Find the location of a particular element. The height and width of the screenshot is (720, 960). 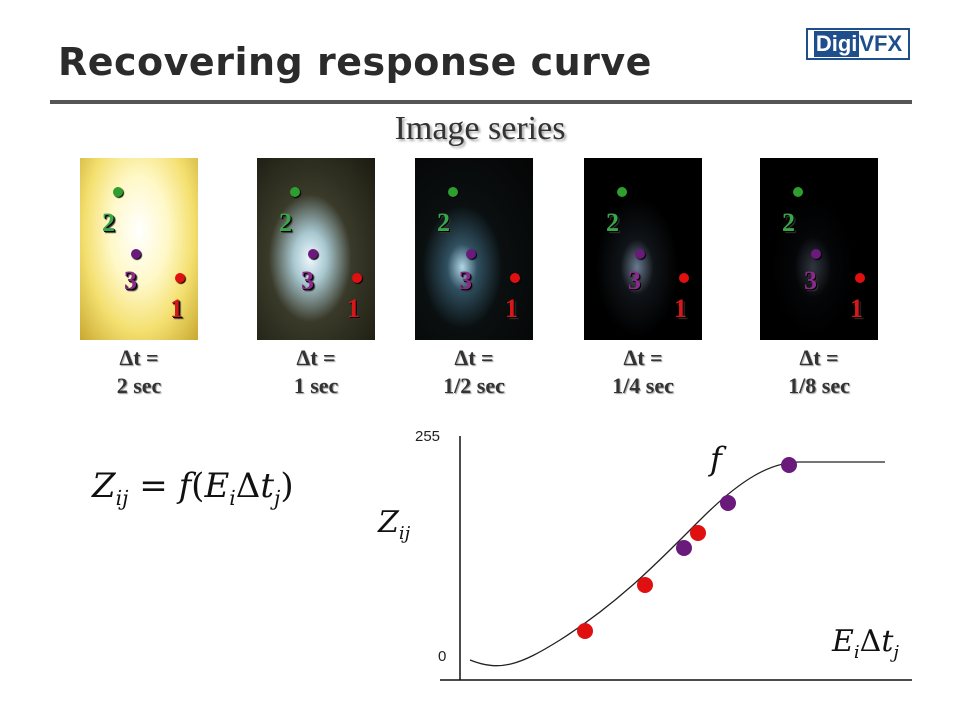

logo-text-digi: Digi is located at coordinates (836, 44).